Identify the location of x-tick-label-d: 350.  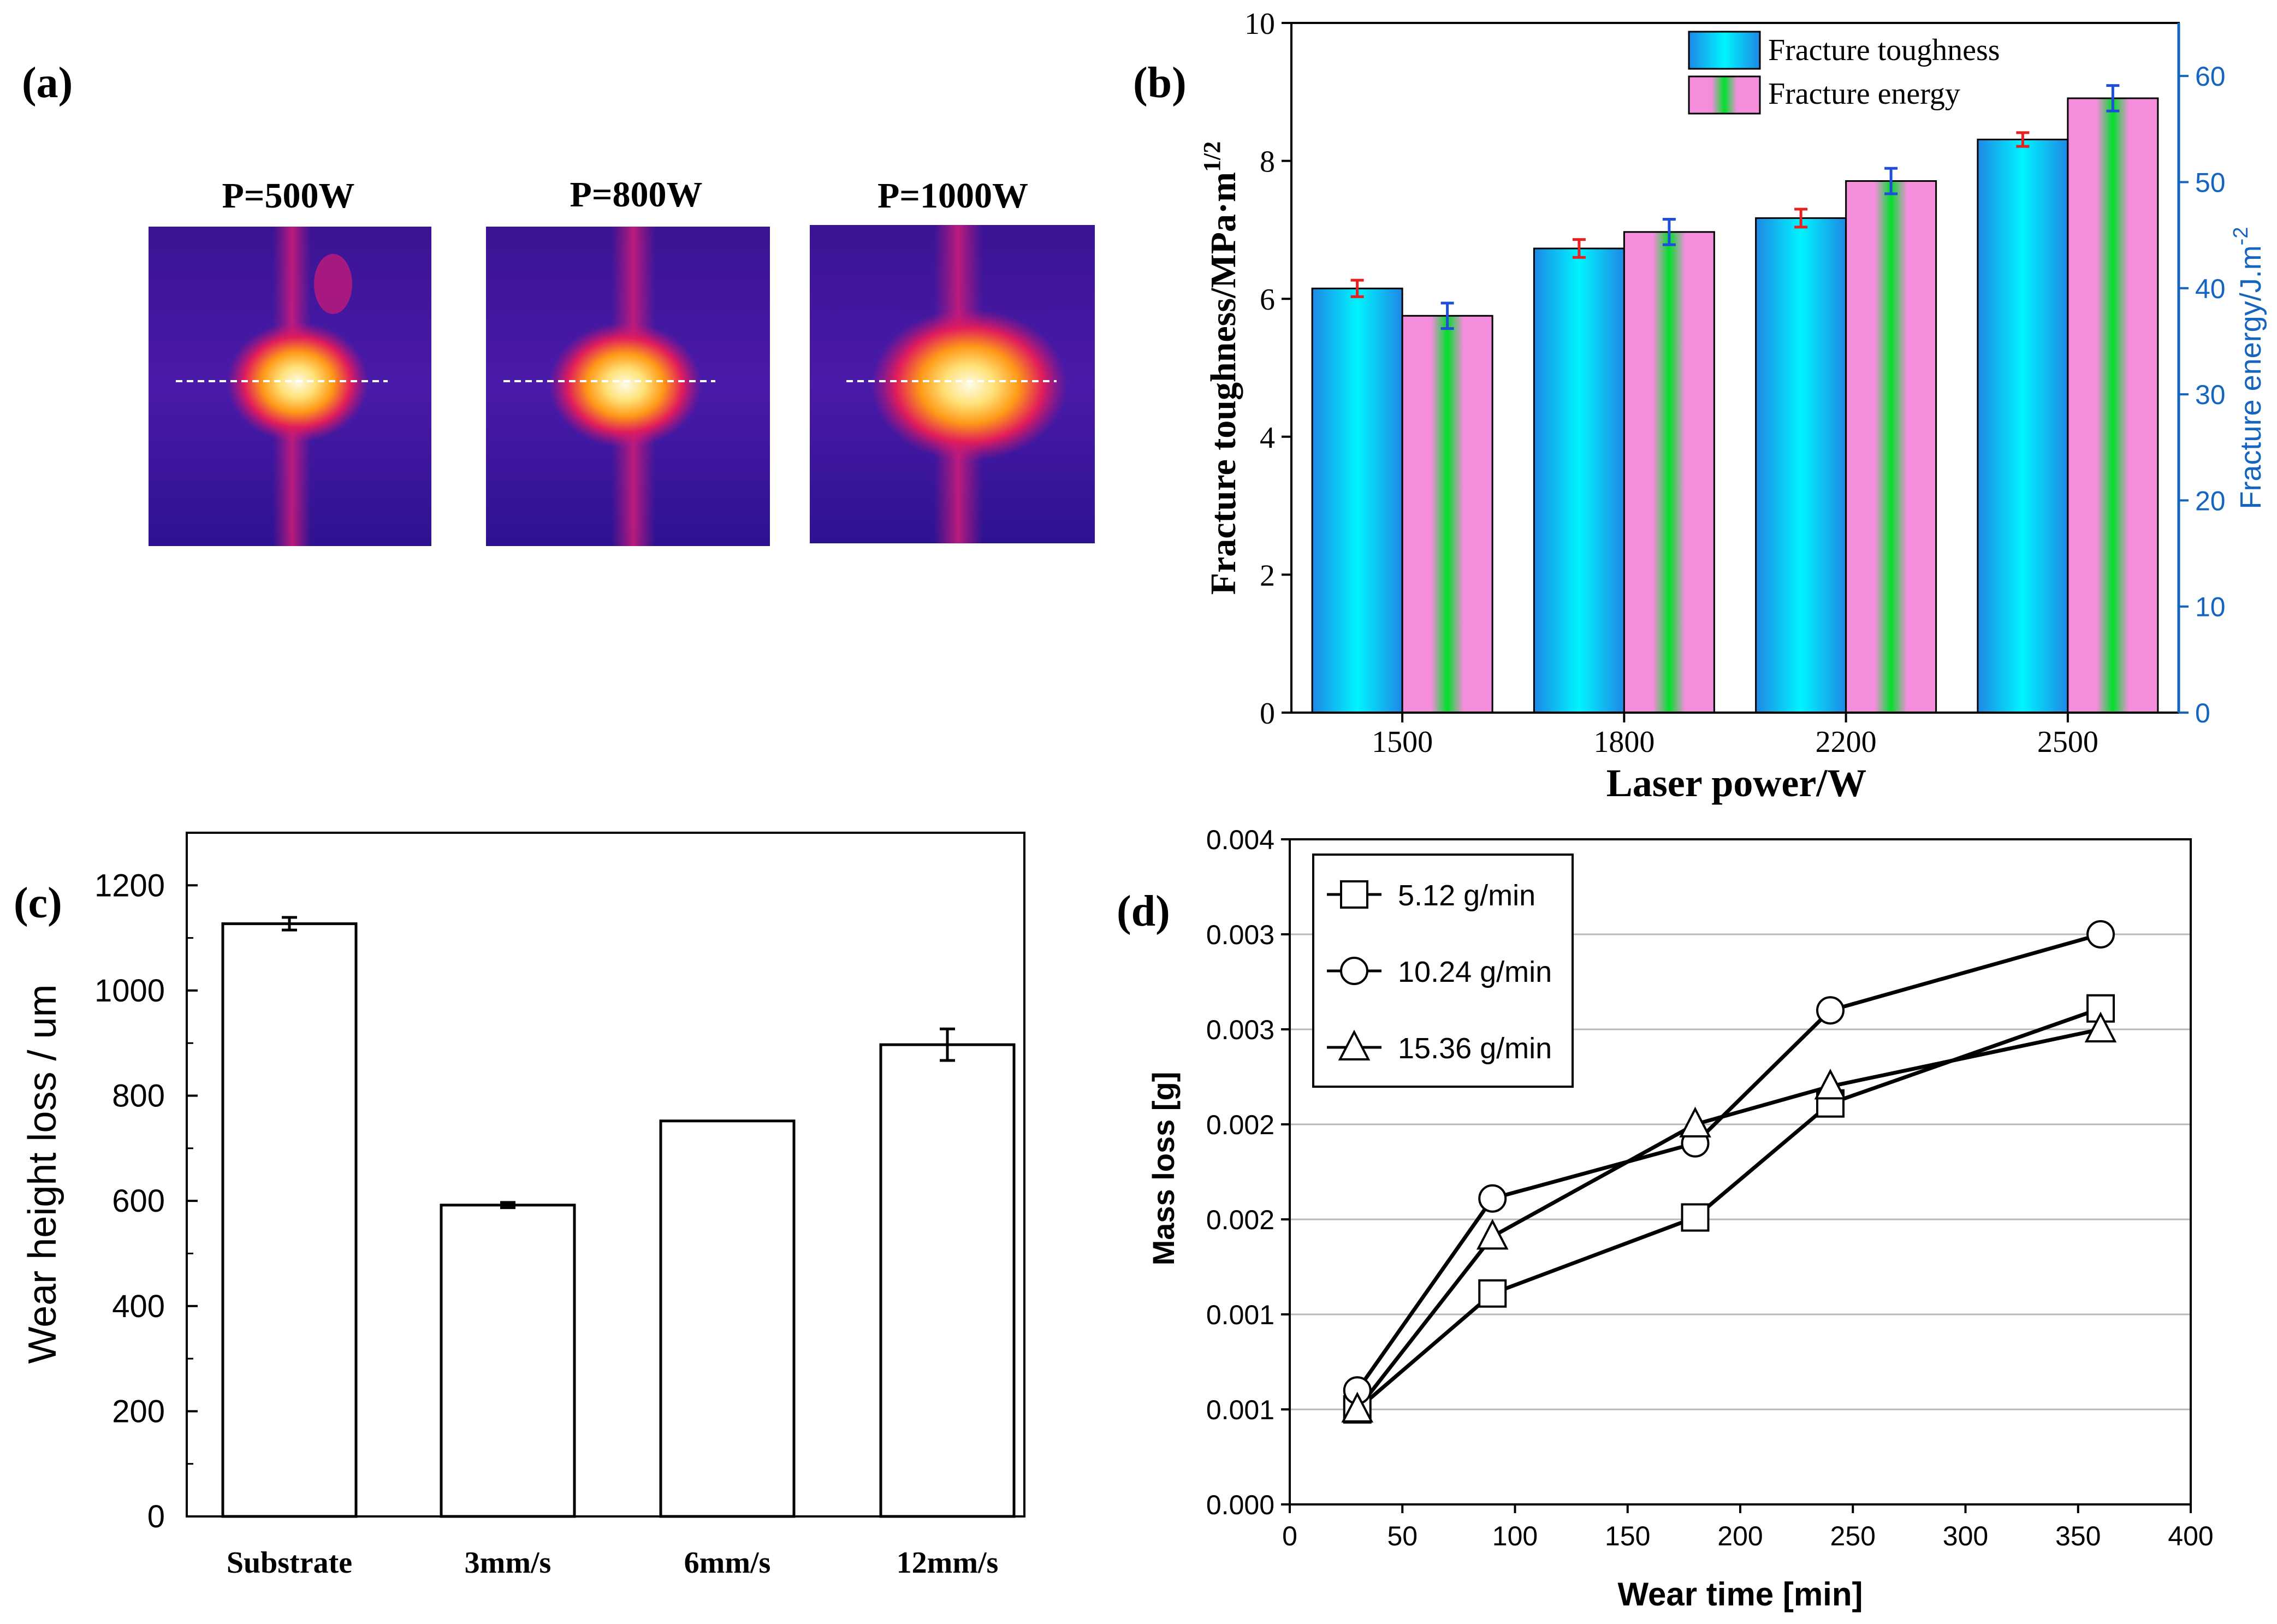
(2078, 1536).